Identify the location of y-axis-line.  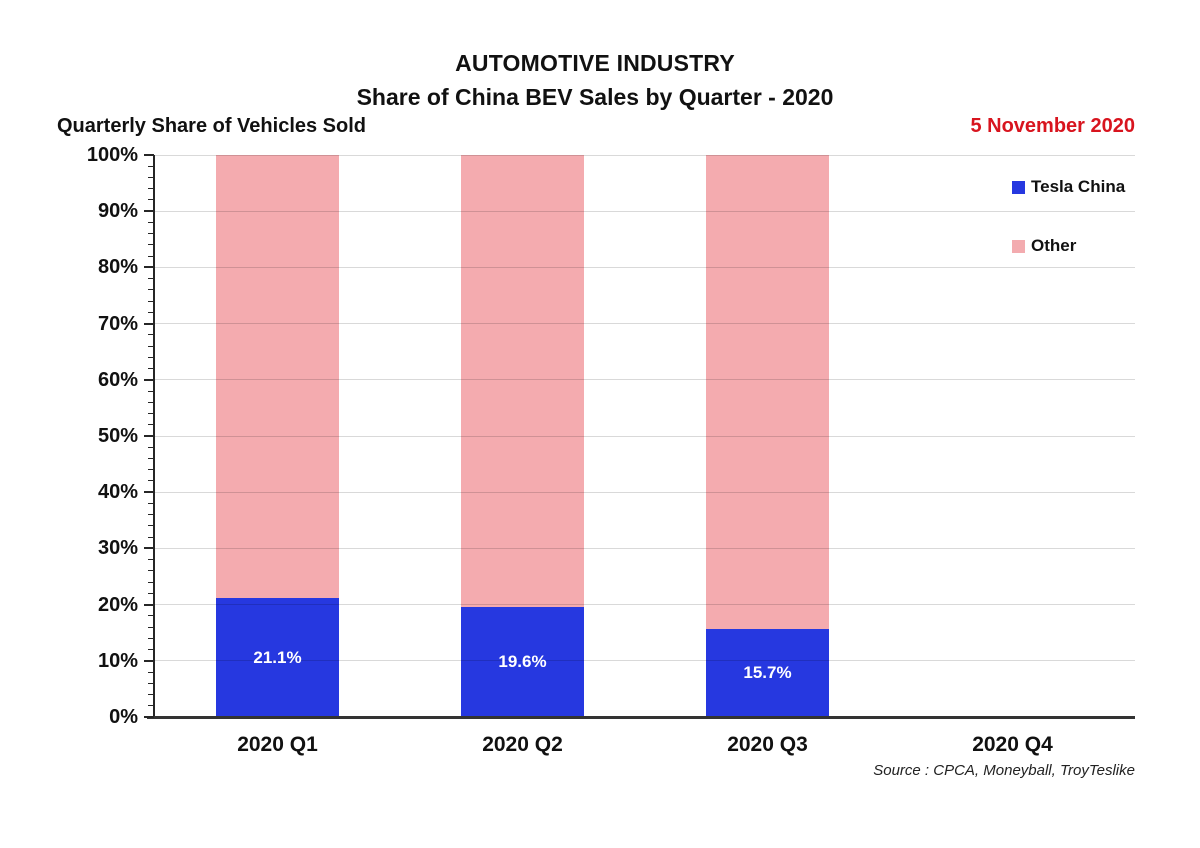
(154, 436).